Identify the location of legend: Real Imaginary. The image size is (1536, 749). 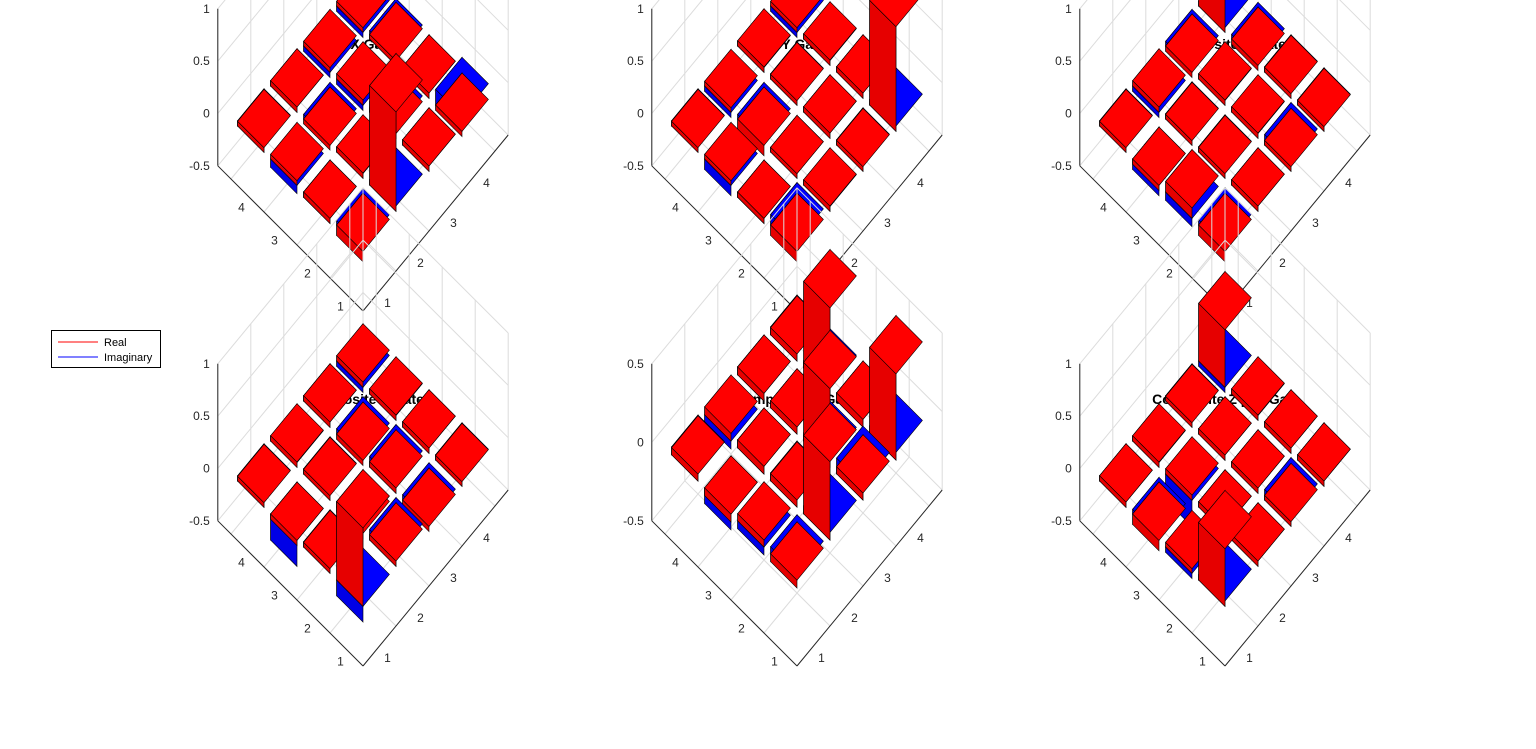
(106, 349).